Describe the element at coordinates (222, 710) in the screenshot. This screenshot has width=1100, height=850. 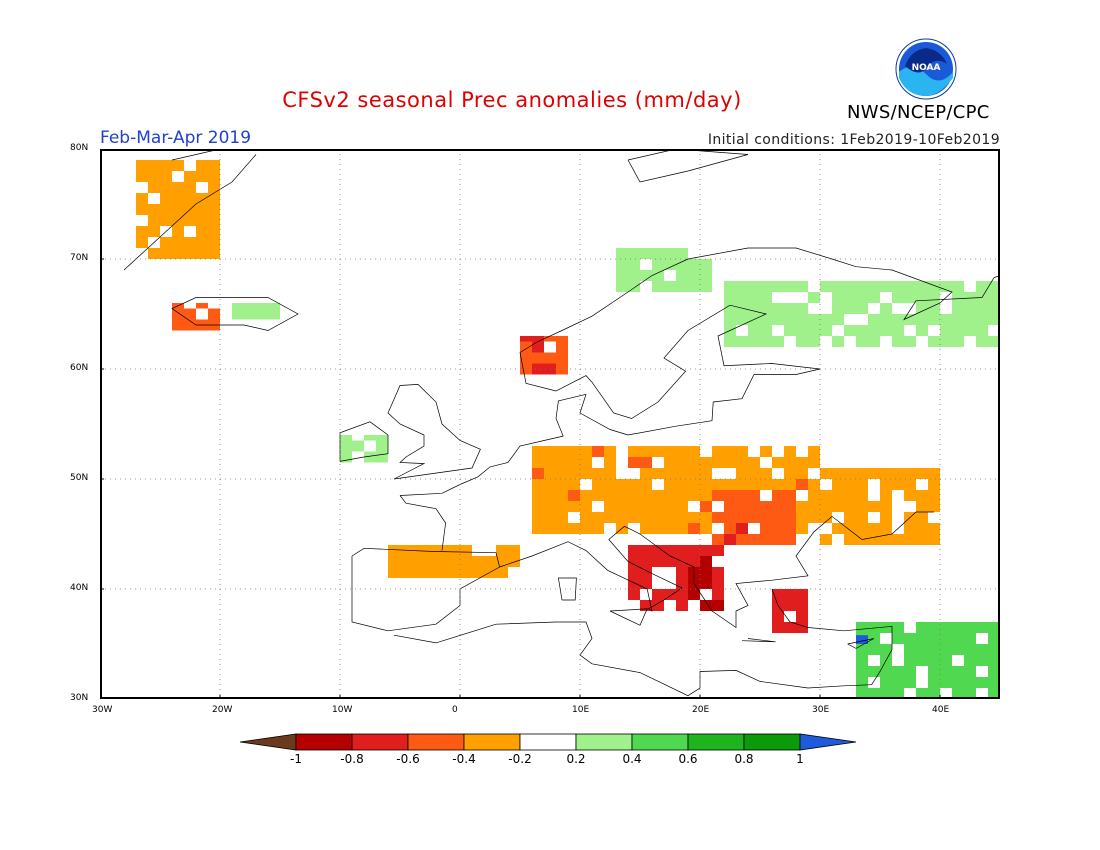
I see `lon-label: 20W` at that location.